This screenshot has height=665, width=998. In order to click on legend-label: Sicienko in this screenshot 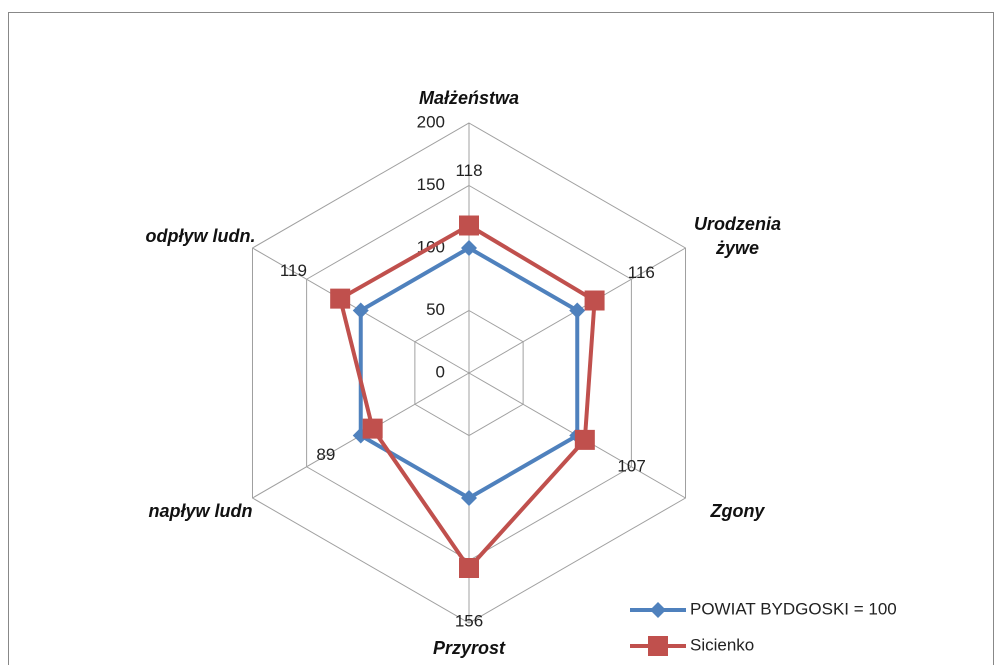, I will do `click(722, 644)`.